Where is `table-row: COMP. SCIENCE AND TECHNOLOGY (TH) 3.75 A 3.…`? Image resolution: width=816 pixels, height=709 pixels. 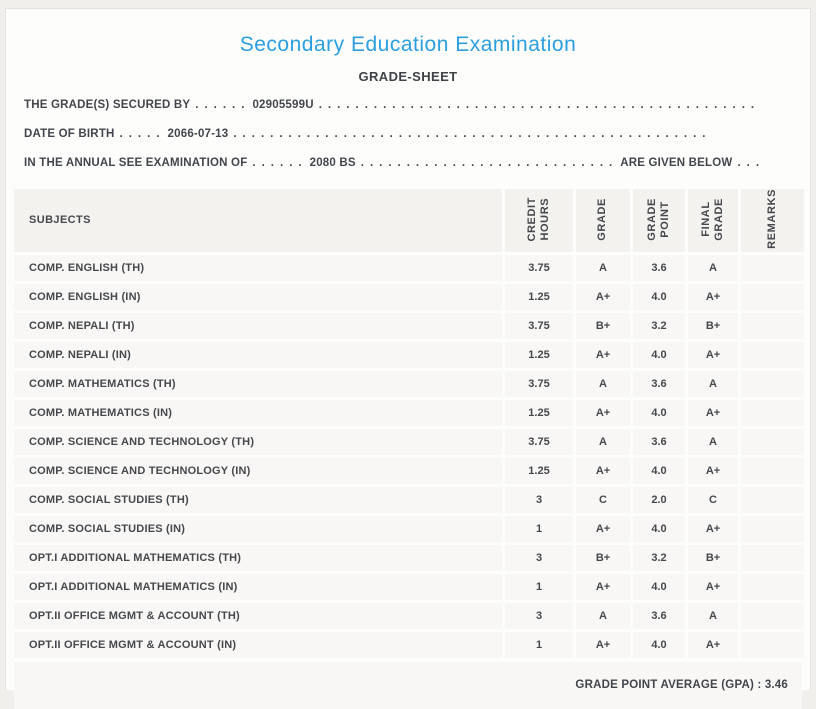
table-row: COMP. SCIENCE AND TECHNOLOGY (TH) 3.75 A 3.… is located at coordinates (409, 441).